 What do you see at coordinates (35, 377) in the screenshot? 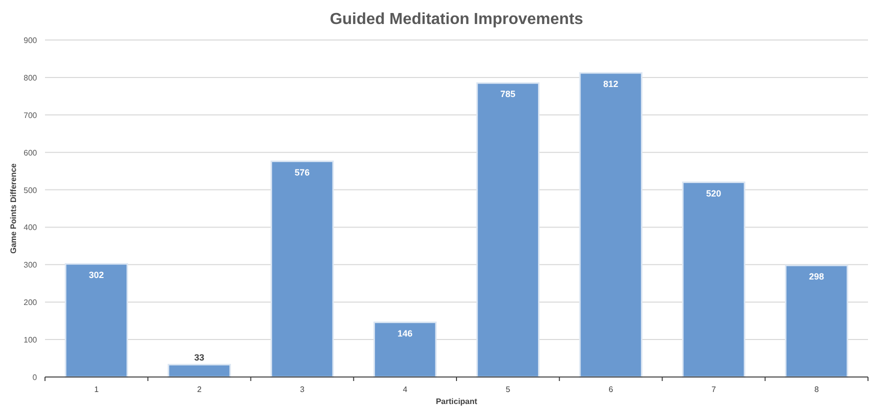
I see `y-tick-label: 0` at bounding box center [35, 377].